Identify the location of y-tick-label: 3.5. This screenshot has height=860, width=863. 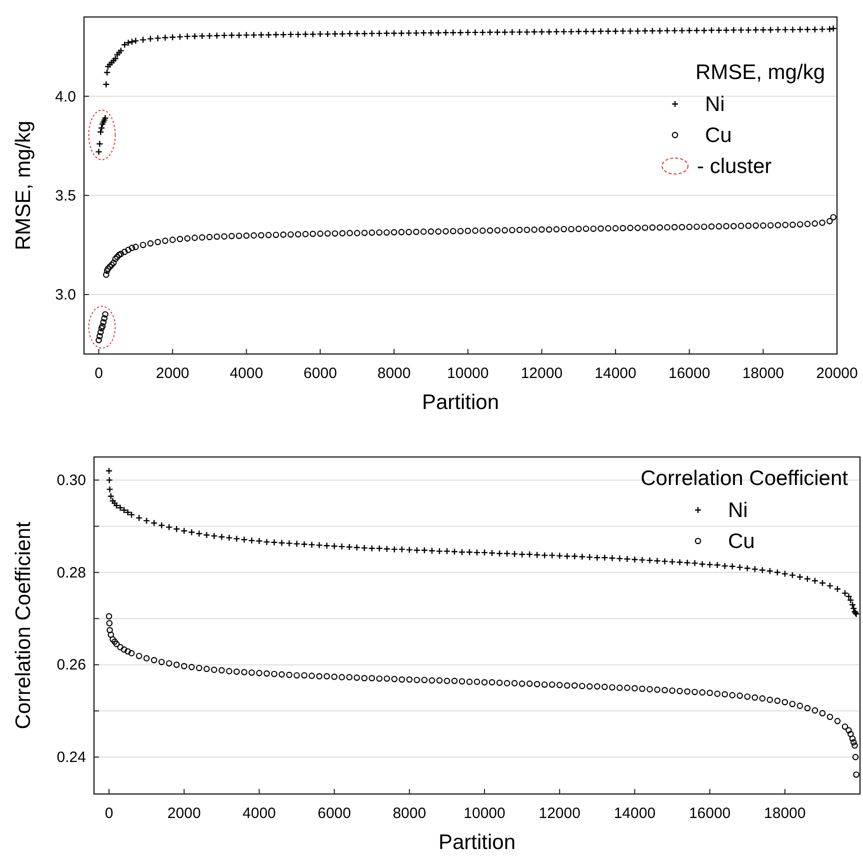
(65, 195).